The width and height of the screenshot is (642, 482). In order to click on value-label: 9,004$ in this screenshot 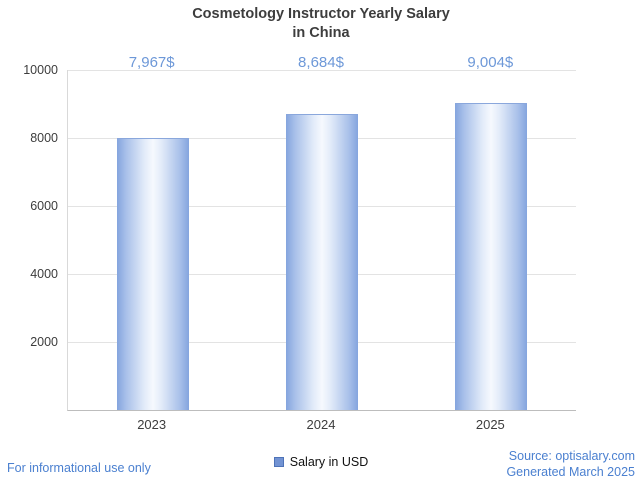, I will do `click(490, 62)`.